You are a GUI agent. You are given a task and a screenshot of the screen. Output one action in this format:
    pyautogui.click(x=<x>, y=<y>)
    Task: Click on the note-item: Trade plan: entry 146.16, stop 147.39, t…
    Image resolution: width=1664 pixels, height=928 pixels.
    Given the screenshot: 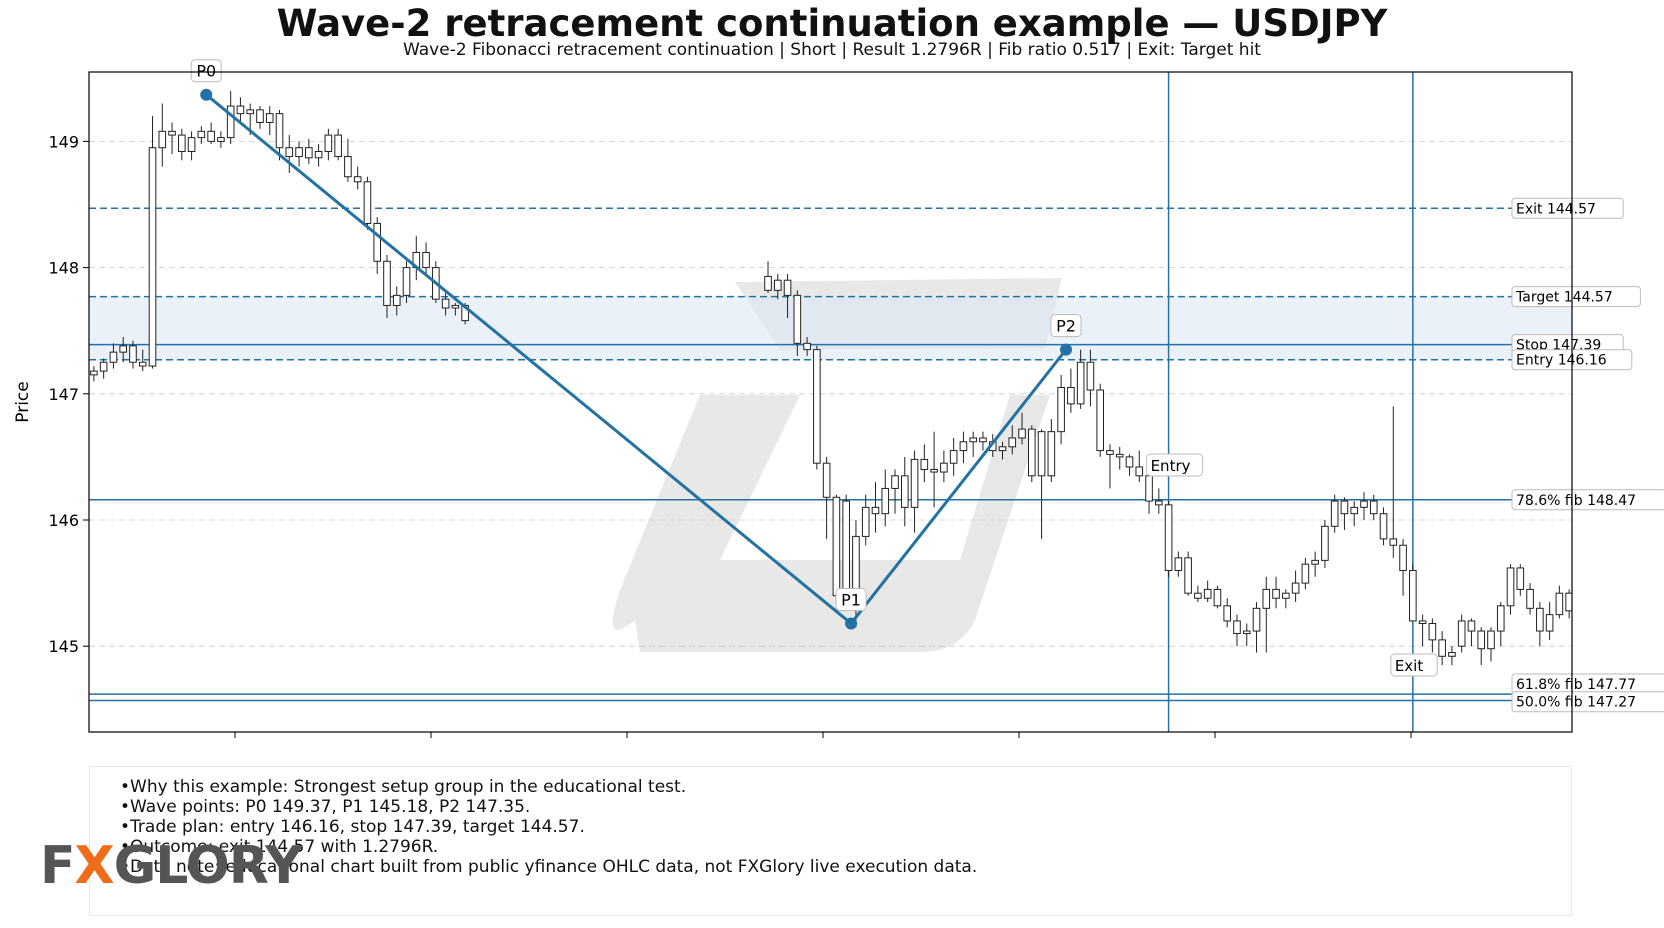 What is the action you would take?
    pyautogui.click(x=845, y=827)
    